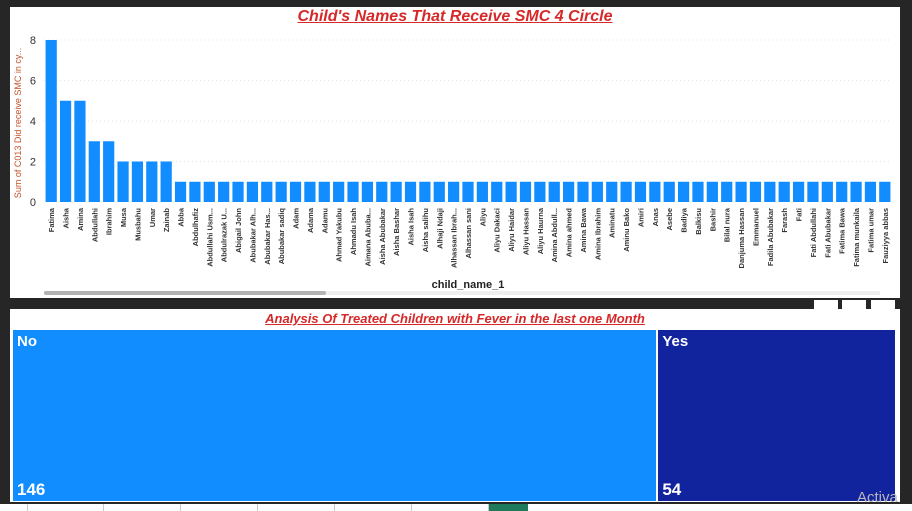  I want to click on x-tick-label: Emmanuel, so click(755, 227).